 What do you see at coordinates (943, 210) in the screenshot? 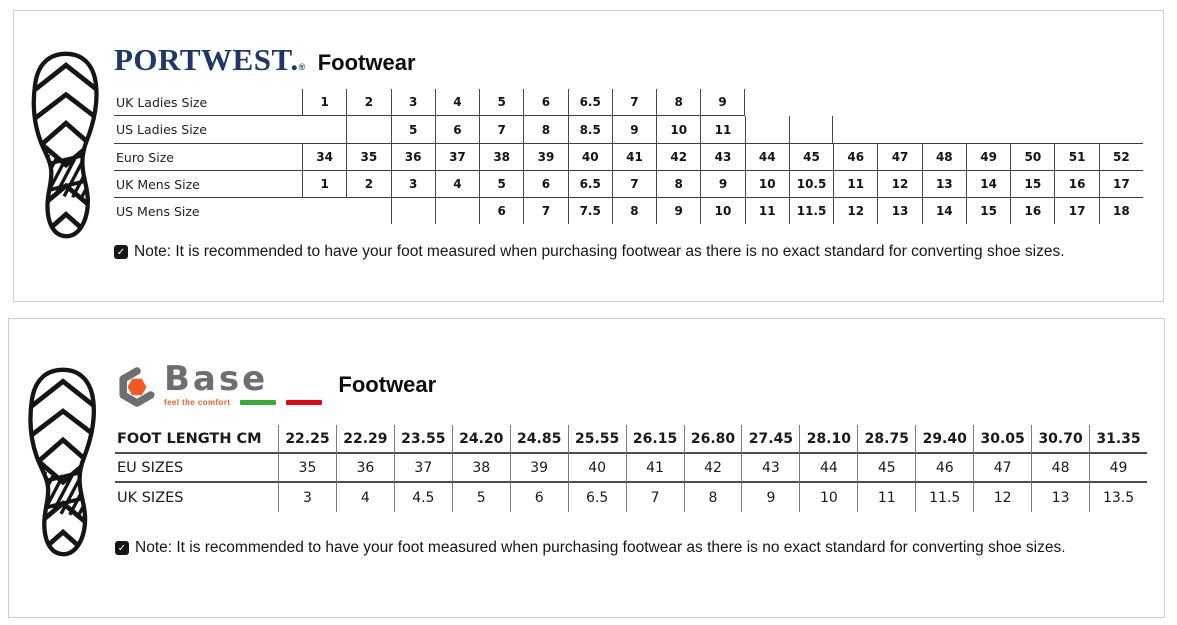
I see `size-cell: 14` at bounding box center [943, 210].